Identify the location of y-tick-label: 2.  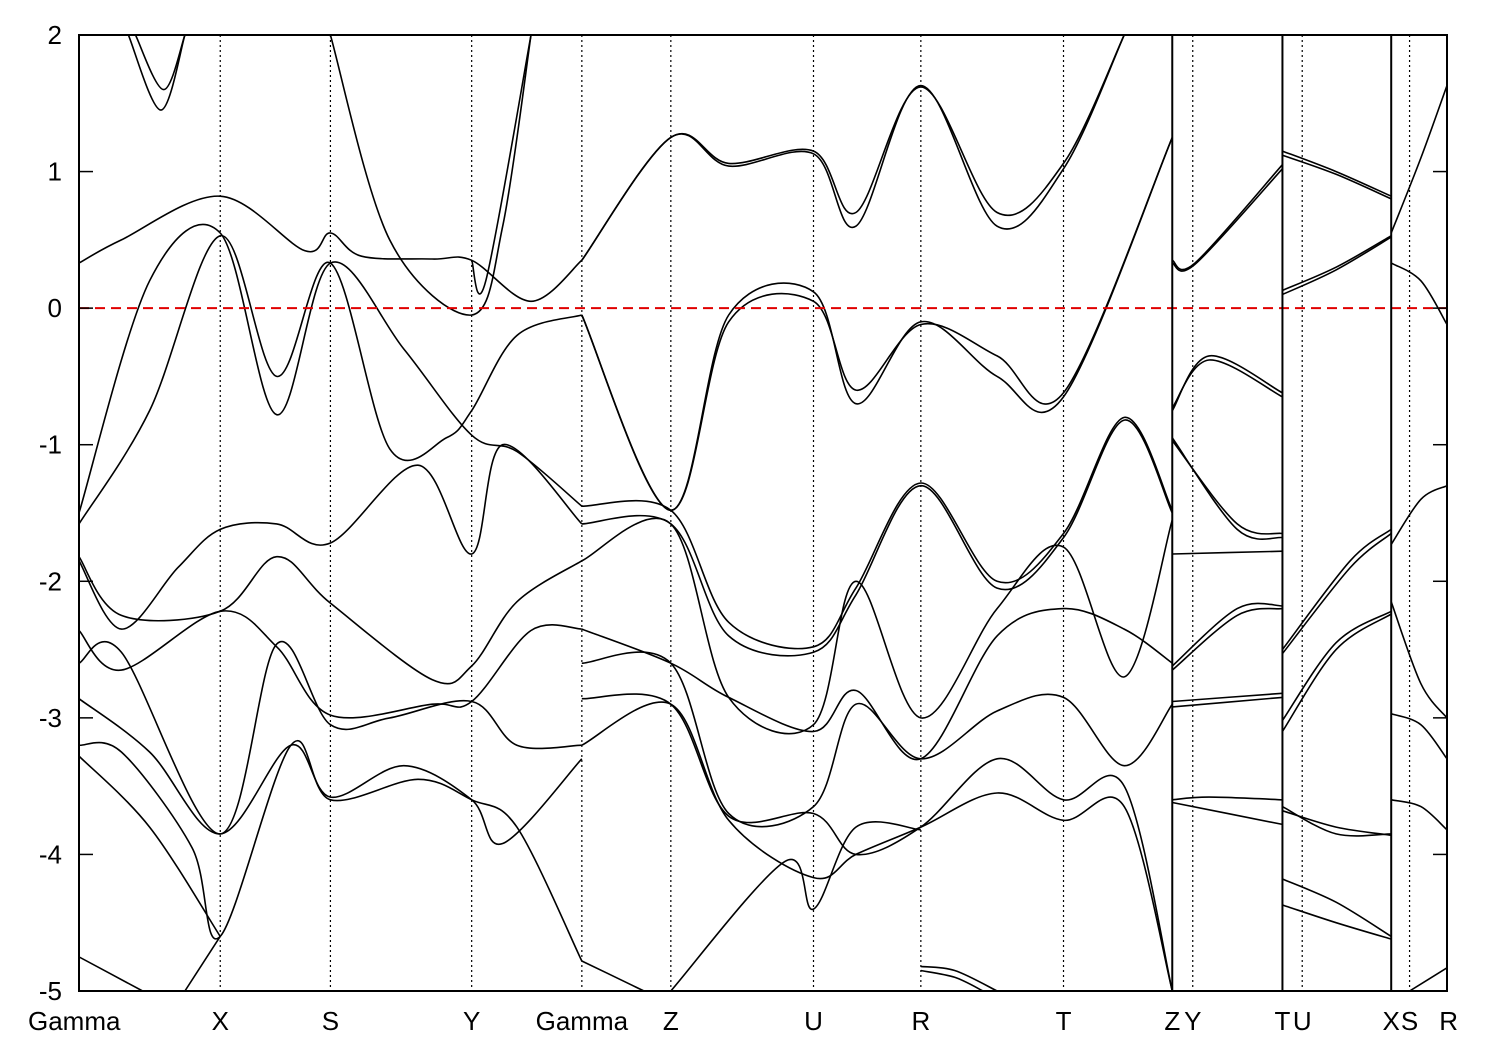
(55, 35).